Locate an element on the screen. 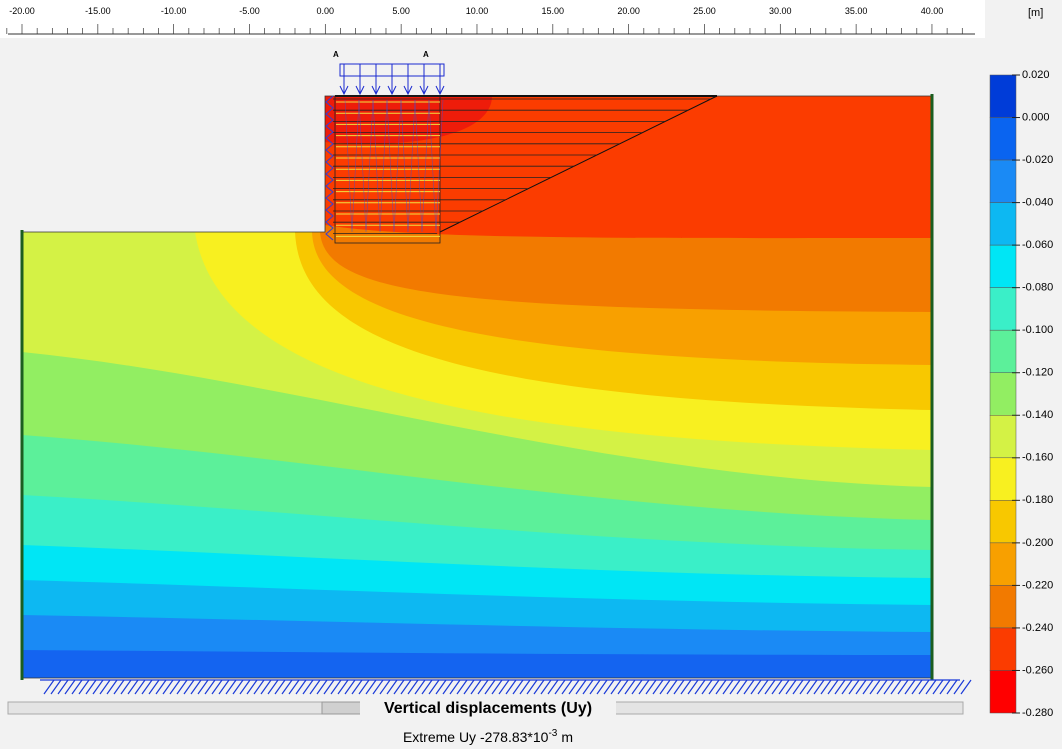 The width and height of the screenshot is (1062, 749). ruler-label: -15.00 is located at coordinates (98, 11).